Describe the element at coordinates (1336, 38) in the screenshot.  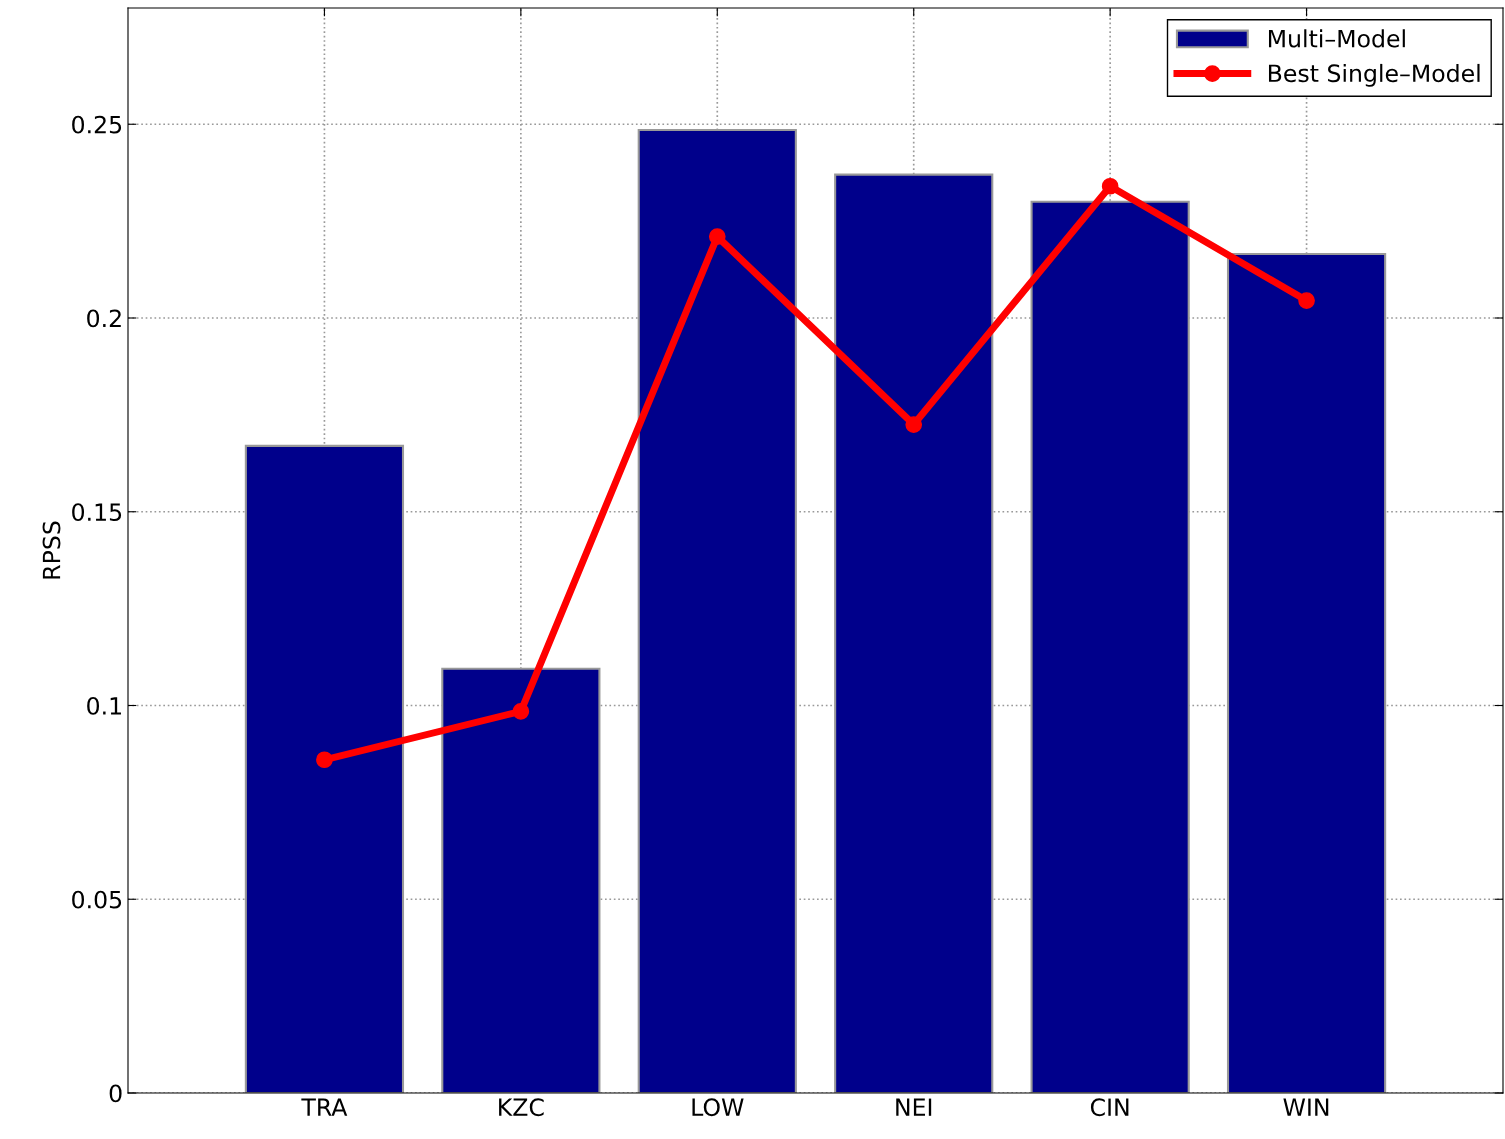
I see `legend-label: Multi–Model` at that location.